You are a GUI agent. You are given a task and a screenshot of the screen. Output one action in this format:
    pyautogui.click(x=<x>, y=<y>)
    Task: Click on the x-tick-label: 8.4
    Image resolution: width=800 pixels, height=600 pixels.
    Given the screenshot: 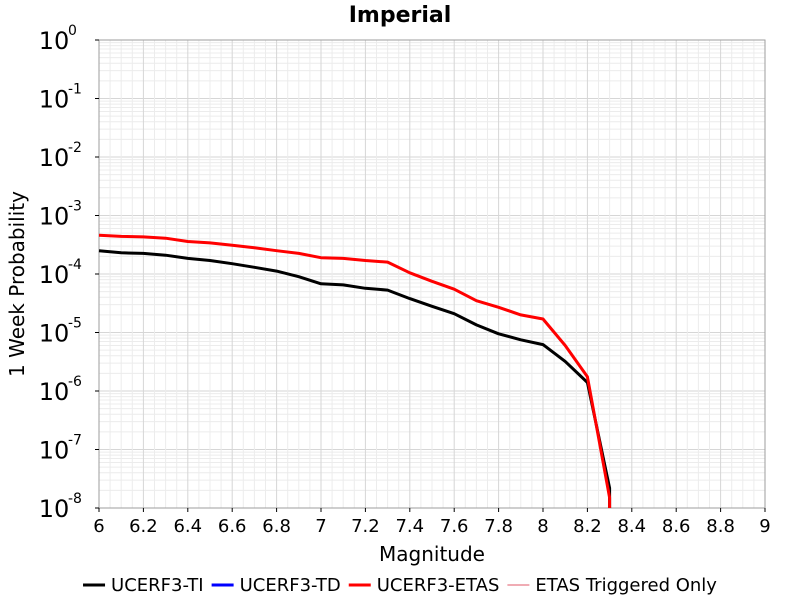 What is the action you would take?
    pyautogui.click(x=631, y=526)
    